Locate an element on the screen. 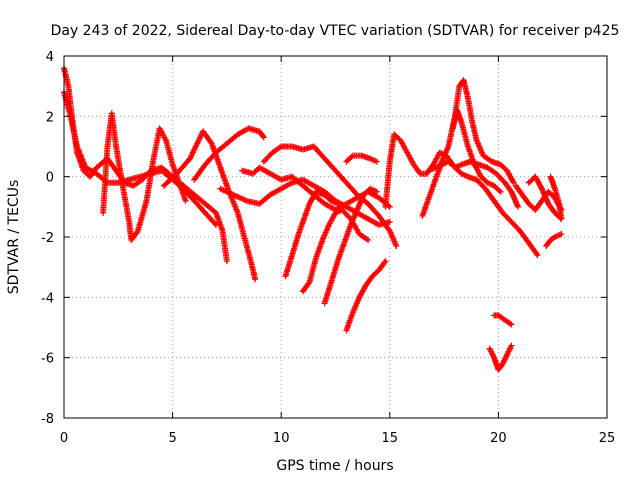  y-tick-label: -4 is located at coordinates (47, 298).